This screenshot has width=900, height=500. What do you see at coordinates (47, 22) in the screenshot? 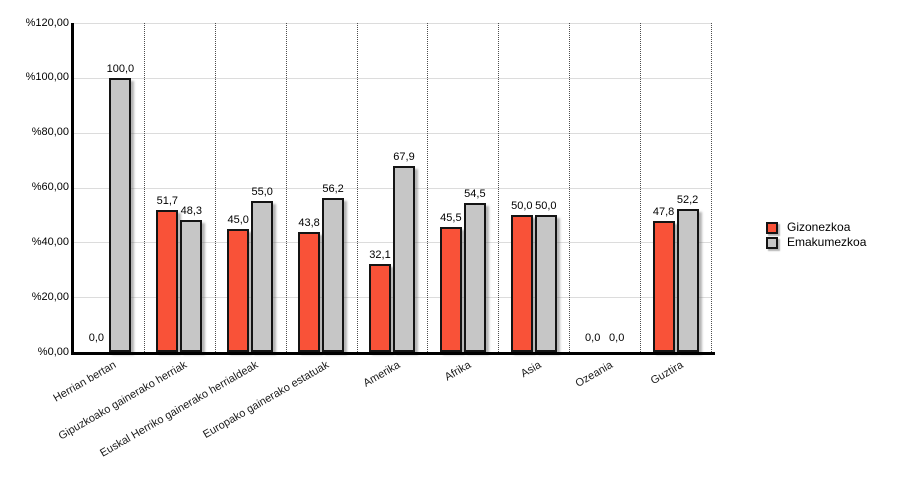
I see `y-tick-label: %120,00` at bounding box center [47, 22].